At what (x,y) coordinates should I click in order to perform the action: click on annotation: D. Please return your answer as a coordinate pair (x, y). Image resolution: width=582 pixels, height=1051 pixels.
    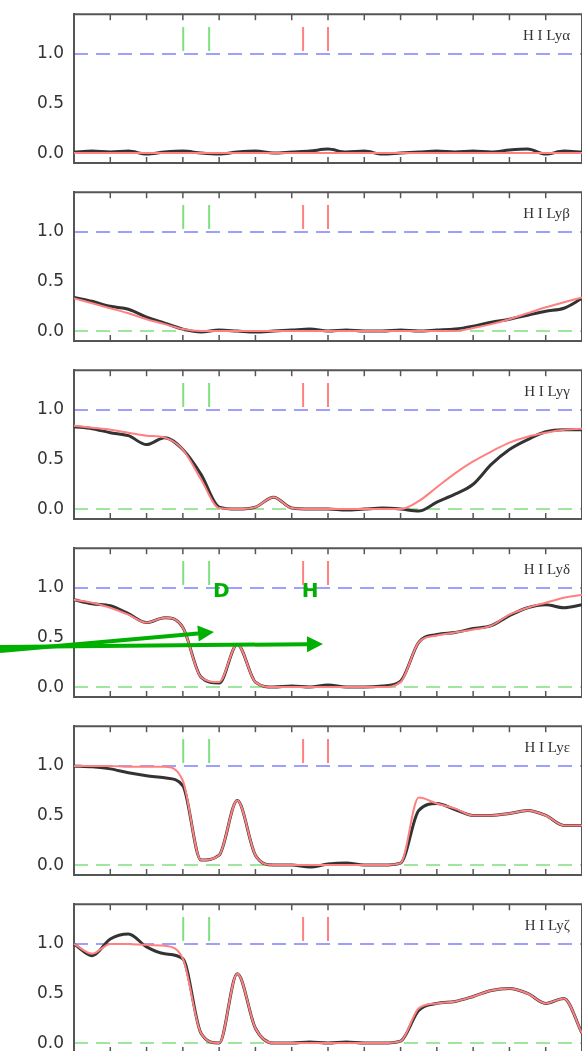
    Looking at the image, I should click on (221, 589).